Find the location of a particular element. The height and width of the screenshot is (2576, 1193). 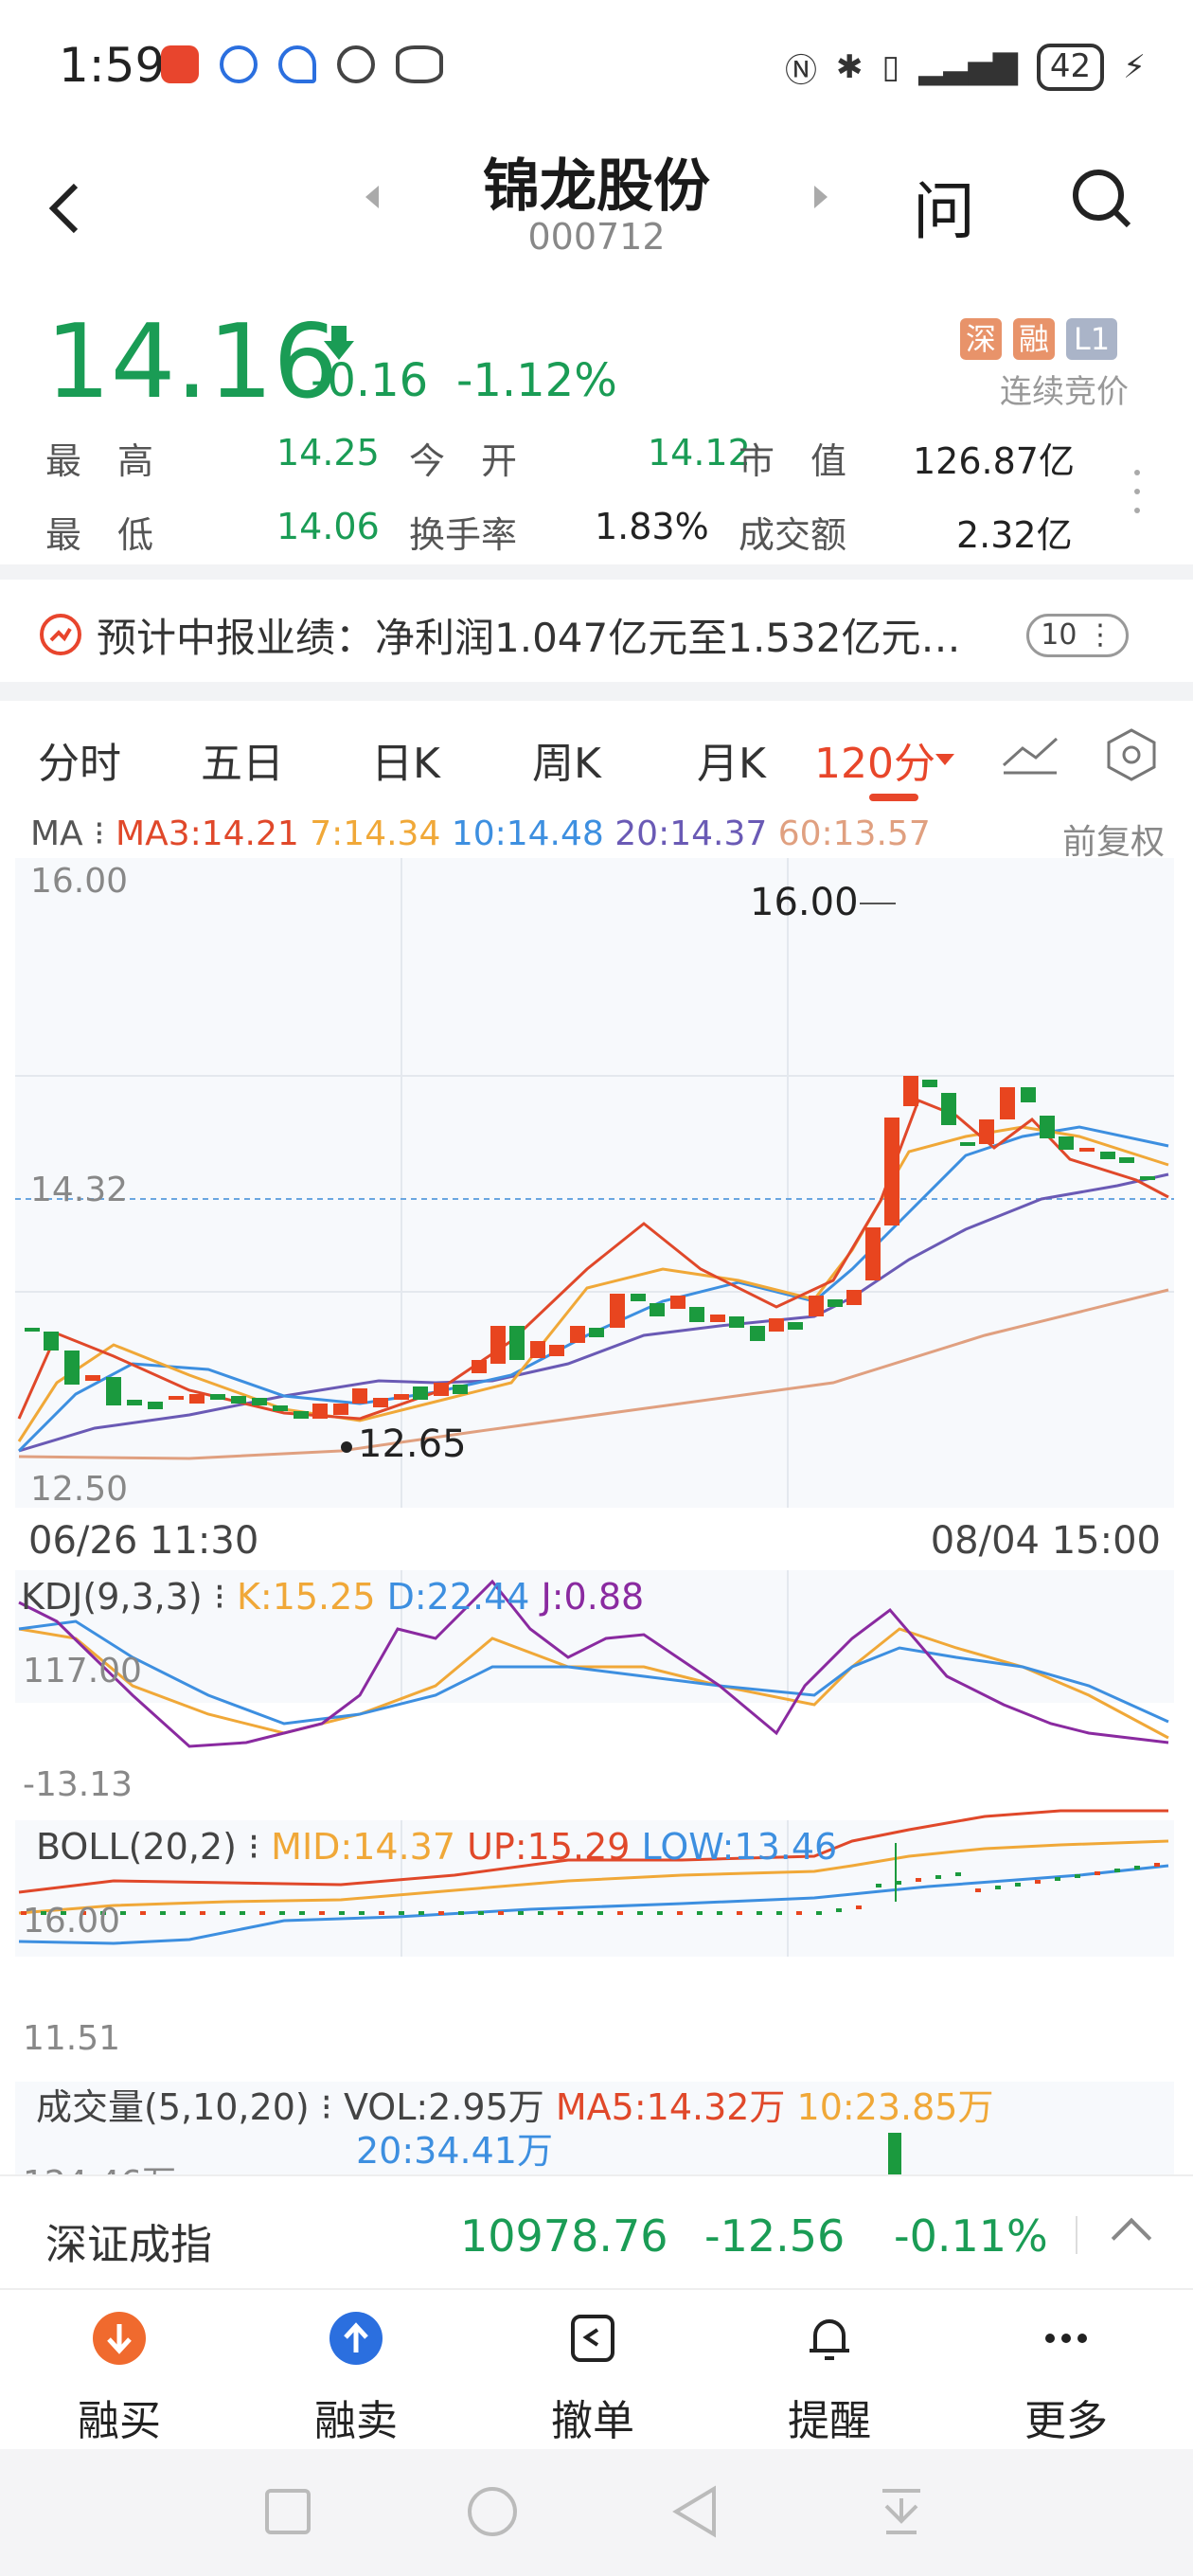

boll-low-line is located at coordinates (593, 1904).